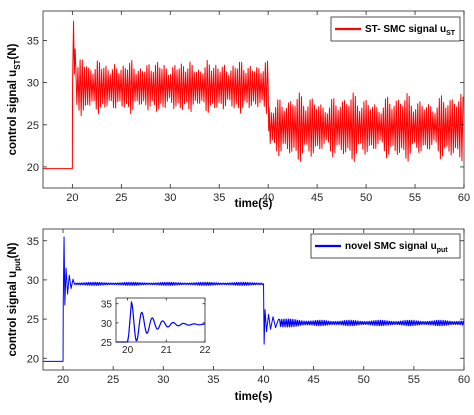 Image resolution: width=474 pixels, height=415 pixels. Describe the element at coordinates (13, 51) in the screenshot. I see `top-y-axis-label-unit: (N)` at that location.